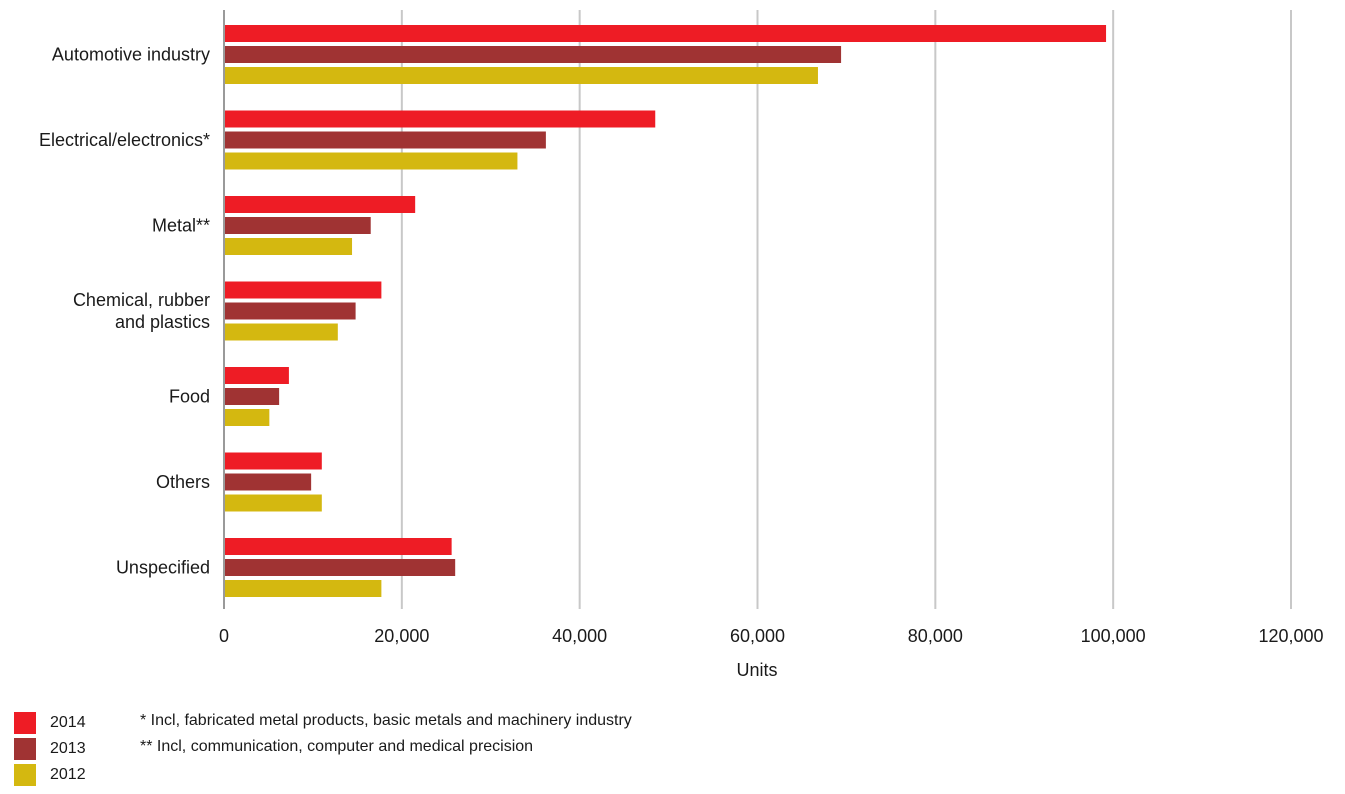 Image resolution: width=1345 pixels, height=794 pixels. Describe the element at coordinates (1113, 636) in the screenshot. I see `x-tick-label: 100,000` at that location.